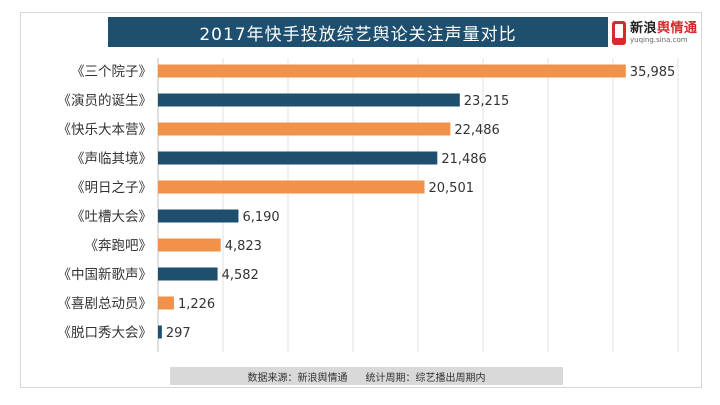 The width and height of the screenshot is (720, 405). I want to click on source-note: 数据来源：新浪舆情通 统计周期：综艺播出周期内, so click(366, 376).